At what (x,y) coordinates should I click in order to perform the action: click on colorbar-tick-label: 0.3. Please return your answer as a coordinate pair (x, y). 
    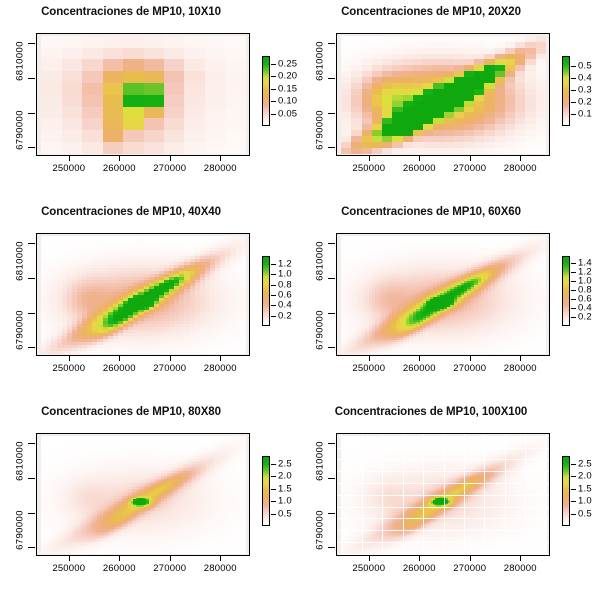
    Looking at the image, I should click on (585, 90).